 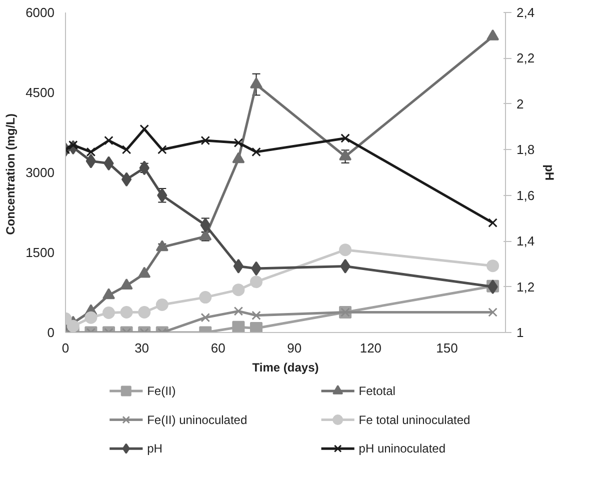 I want to click on y2-tick-label: 2,4, so click(x=525, y=12).